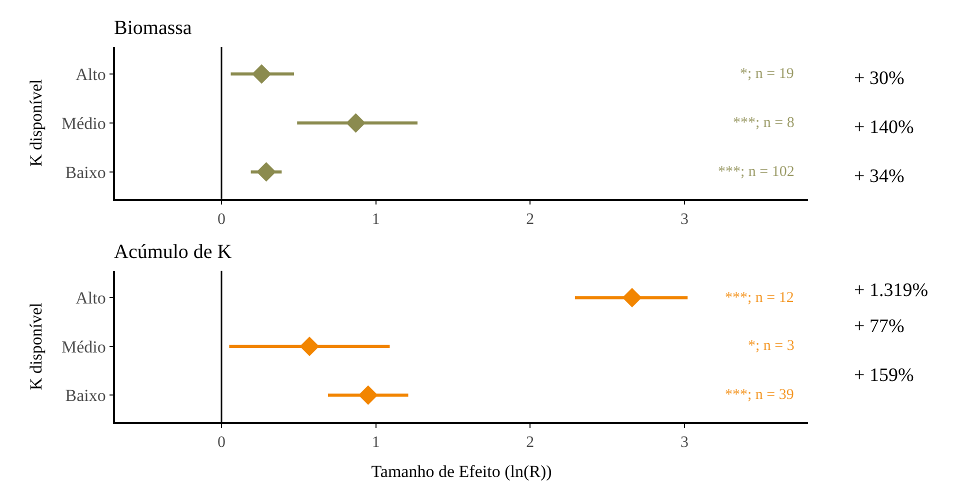 Image resolution: width=957 pixels, height=490 pixels. What do you see at coordinates (767, 74) in the screenshot?
I see `annotation: *; n = 19` at bounding box center [767, 74].